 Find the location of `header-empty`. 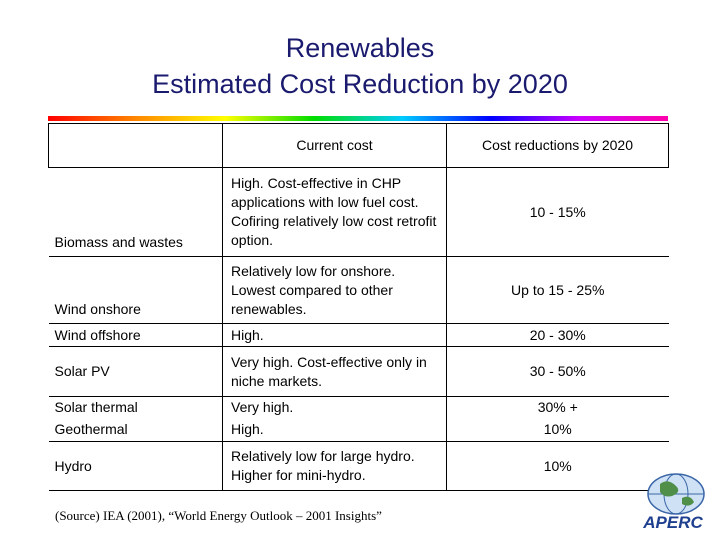

header-empty is located at coordinates (135, 145).